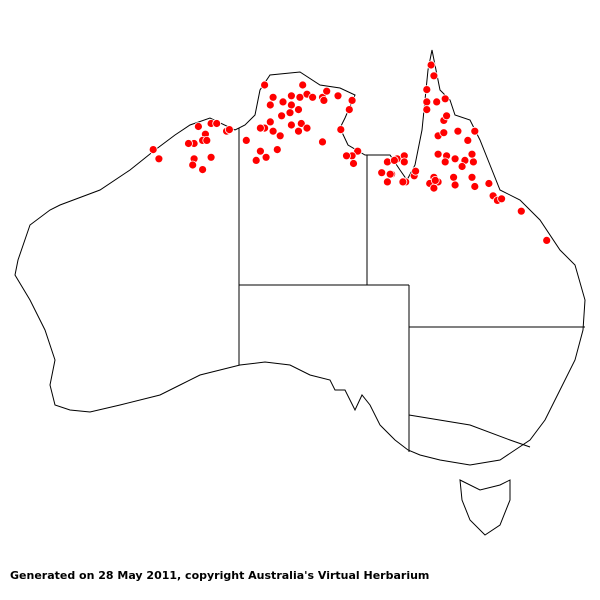  I want to click on tasmania-outline, so click(485, 507).